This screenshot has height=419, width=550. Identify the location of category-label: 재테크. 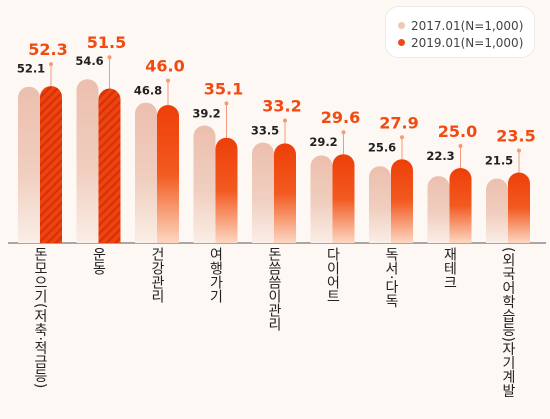
(449, 268).